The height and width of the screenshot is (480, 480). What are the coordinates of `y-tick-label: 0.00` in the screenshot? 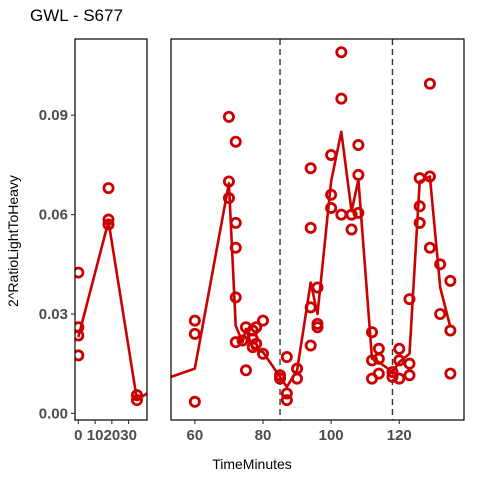 It's located at (53, 413).